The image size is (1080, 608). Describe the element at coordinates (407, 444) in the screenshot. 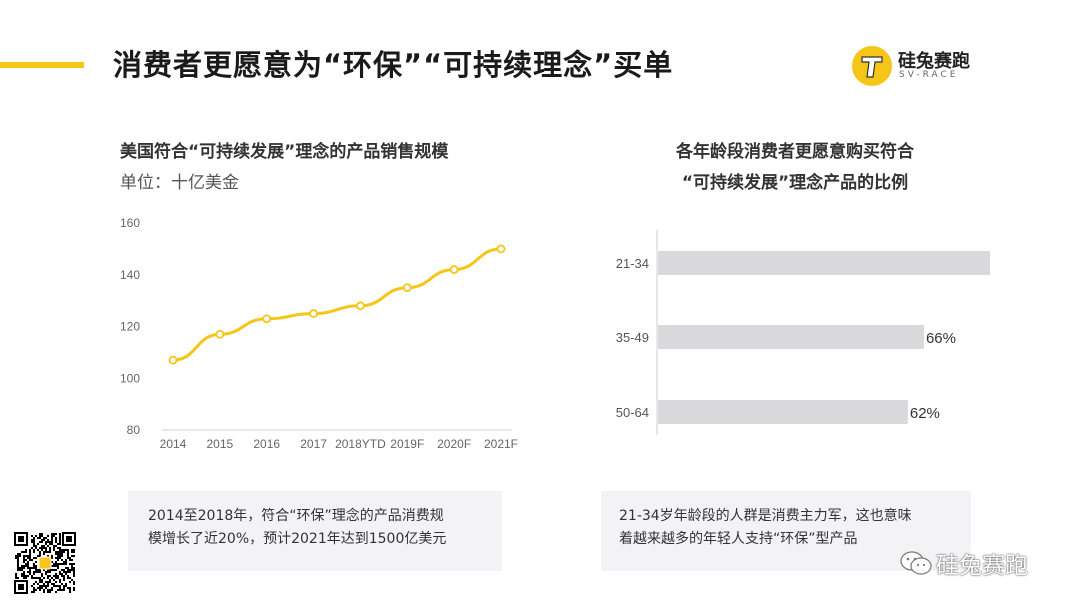

I see `x-tick-label: 2019F` at that location.